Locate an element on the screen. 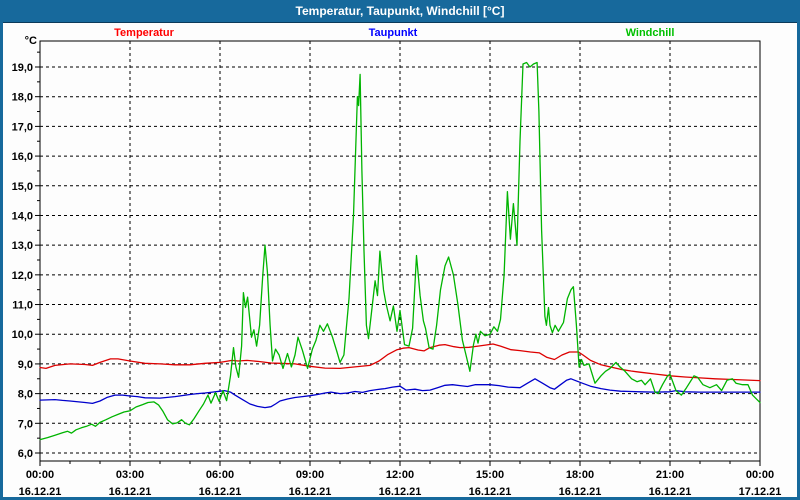 This screenshot has height=500, width=800. legend-taupunkt: Taupunkt is located at coordinates (393, 33).